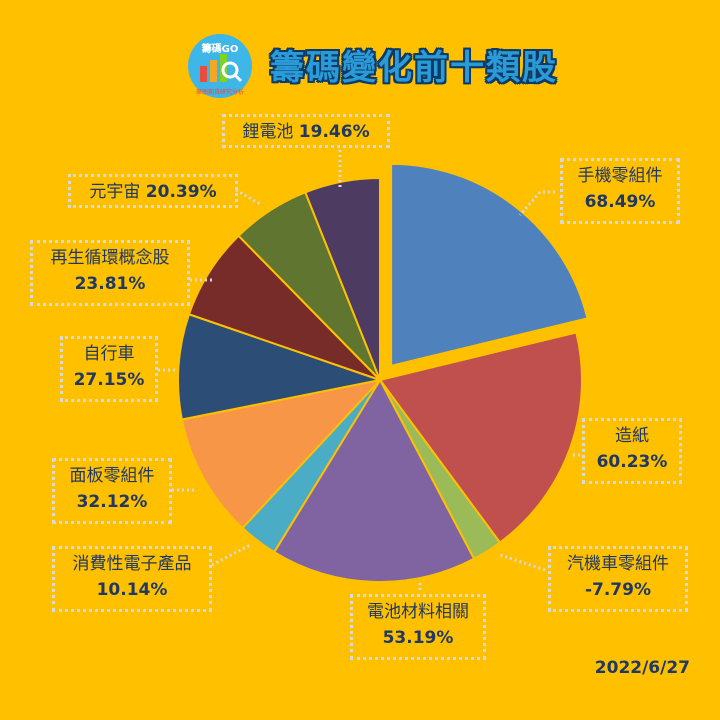 The image size is (720, 720). What do you see at coordinates (620, 176) in the screenshot?
I see `slice-label-name: 手機零組件` at bounding box center [620, 176].